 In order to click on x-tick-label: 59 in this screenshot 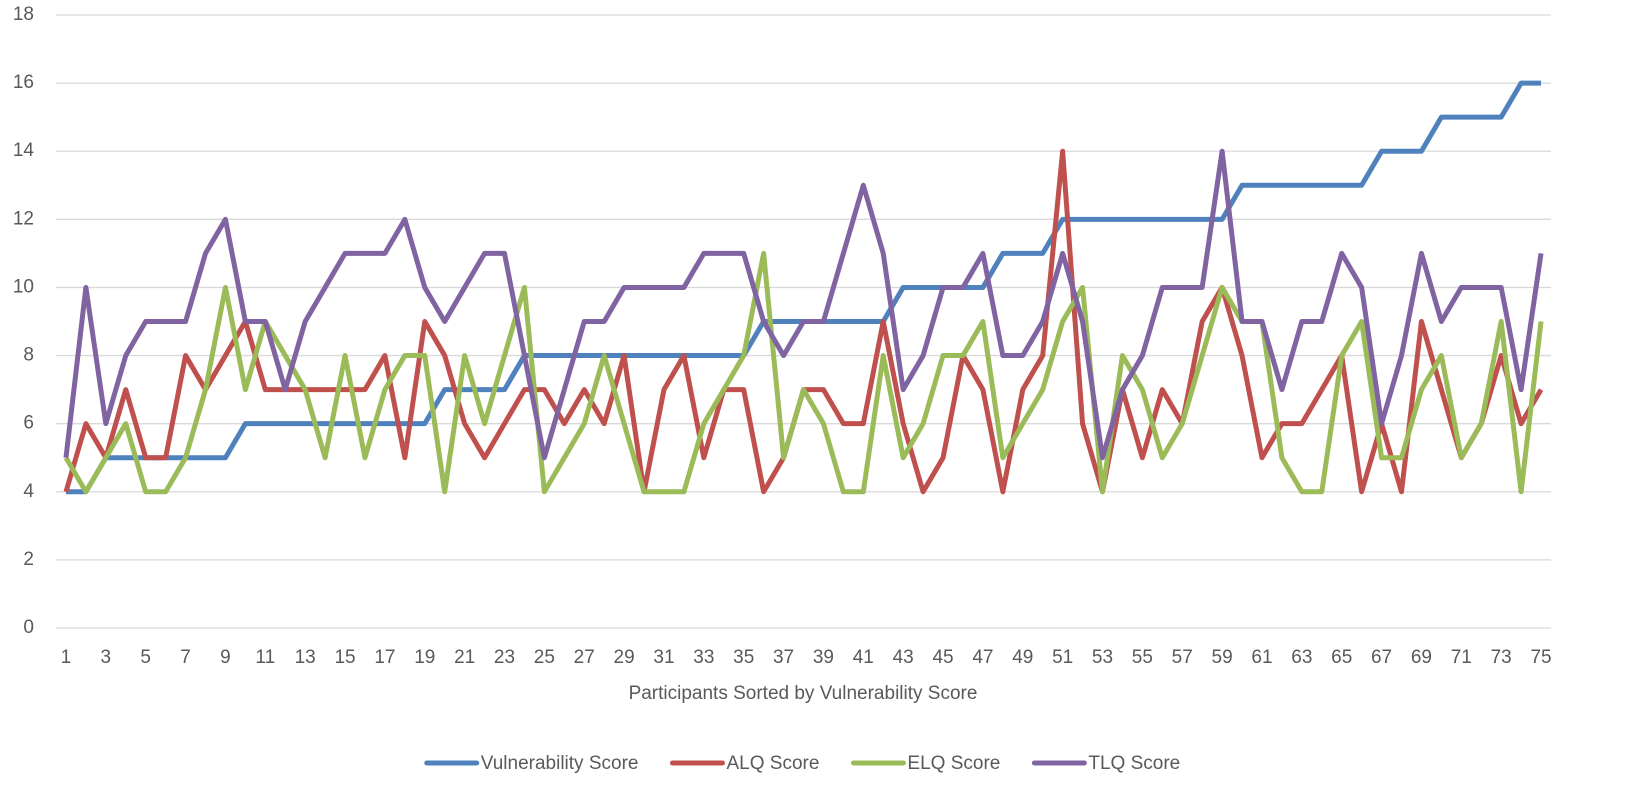, I will do `click(1222, 657)`.